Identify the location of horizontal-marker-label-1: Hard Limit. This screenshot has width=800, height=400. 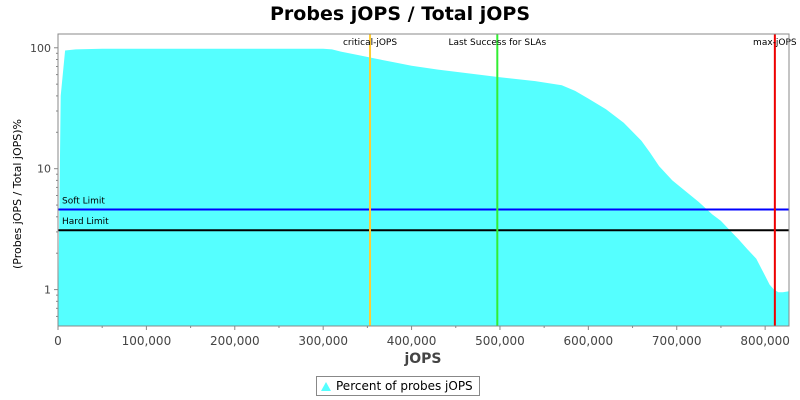
(85, 222).